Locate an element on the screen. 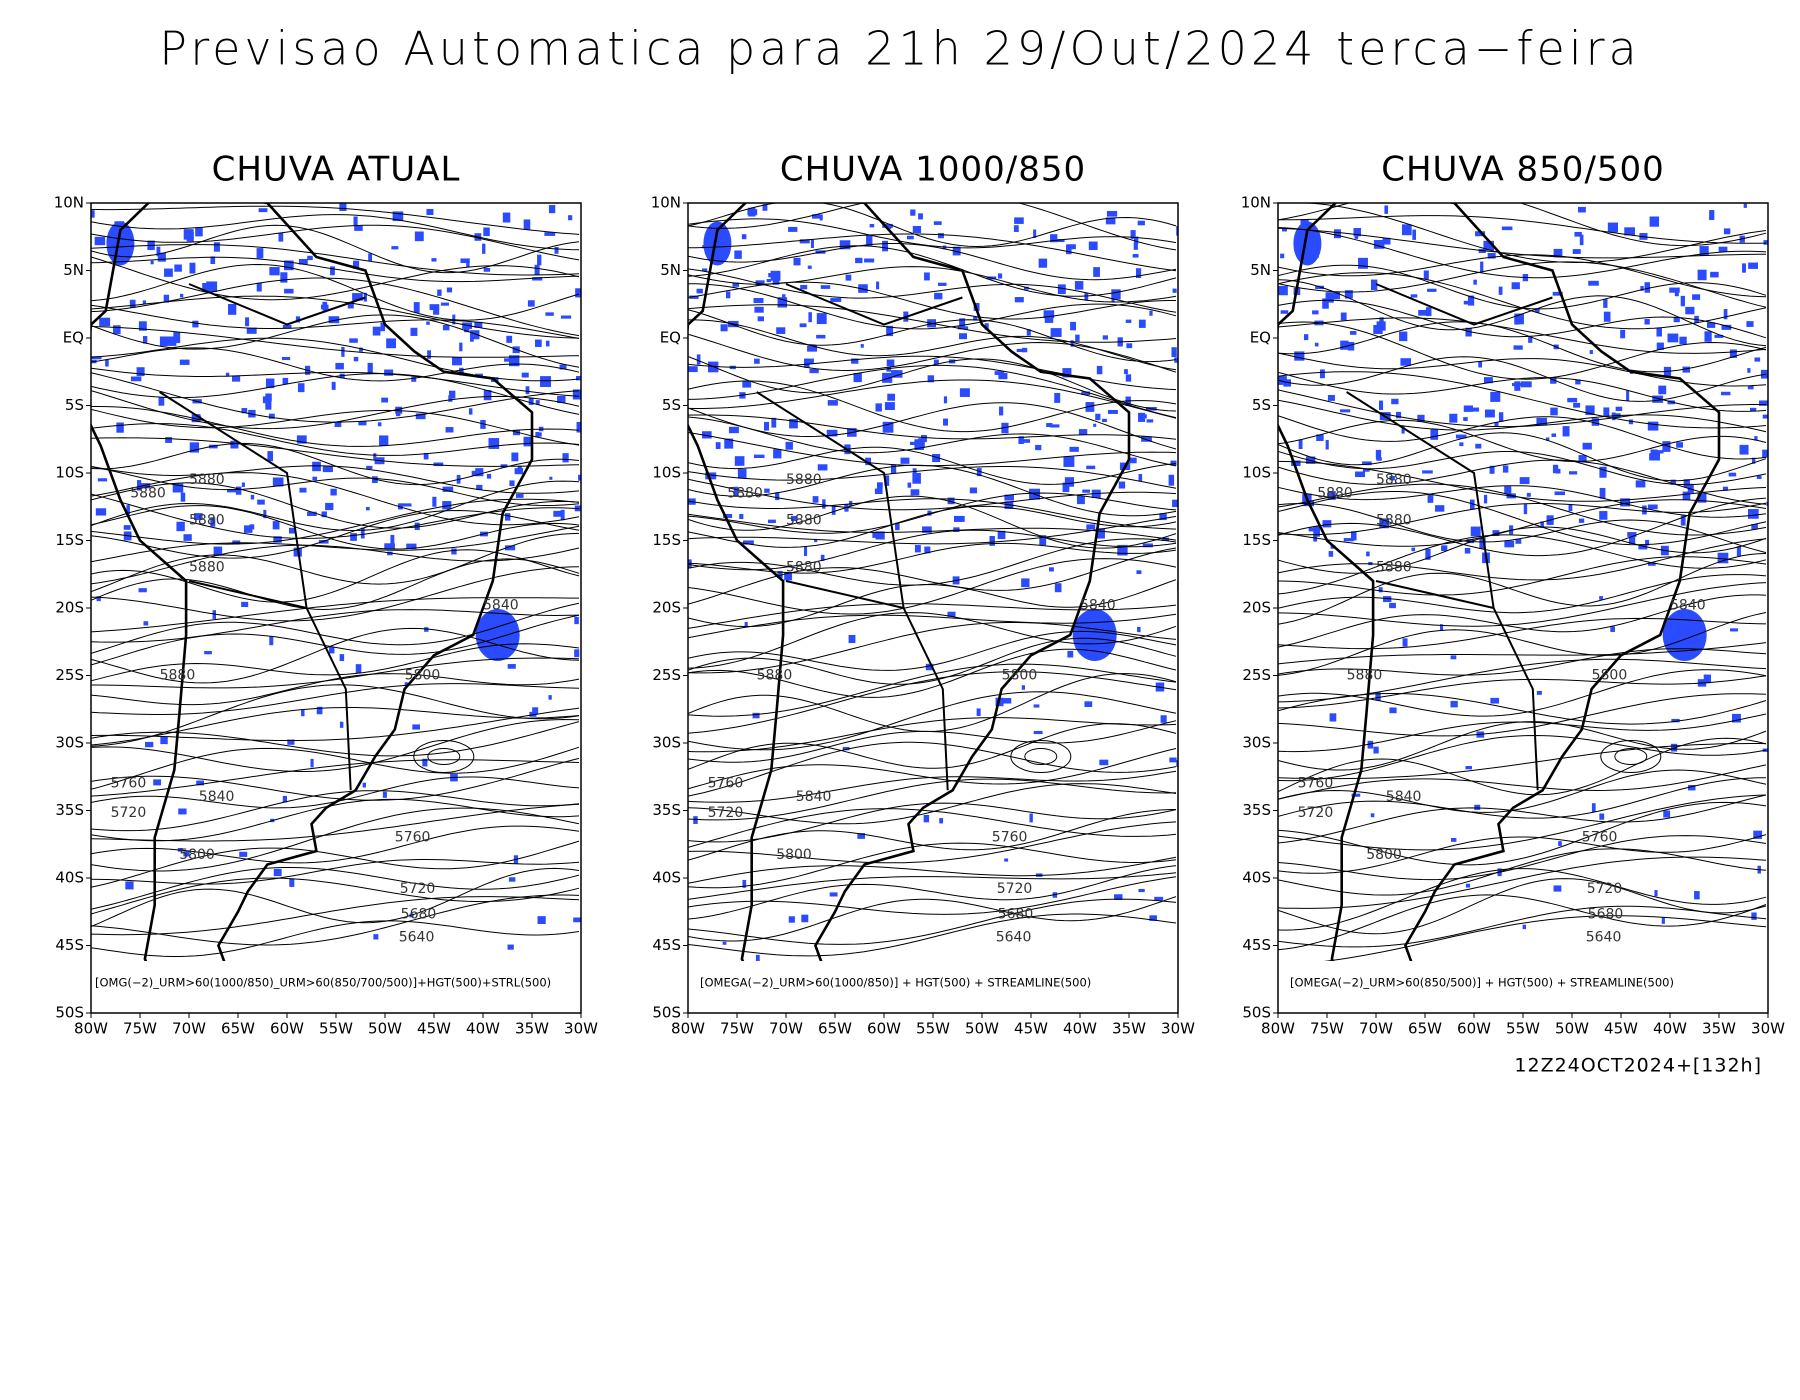 The width and height of the screenshot is (1800, 1400). contour-label: 5840 is located at coordinates (501, 605).